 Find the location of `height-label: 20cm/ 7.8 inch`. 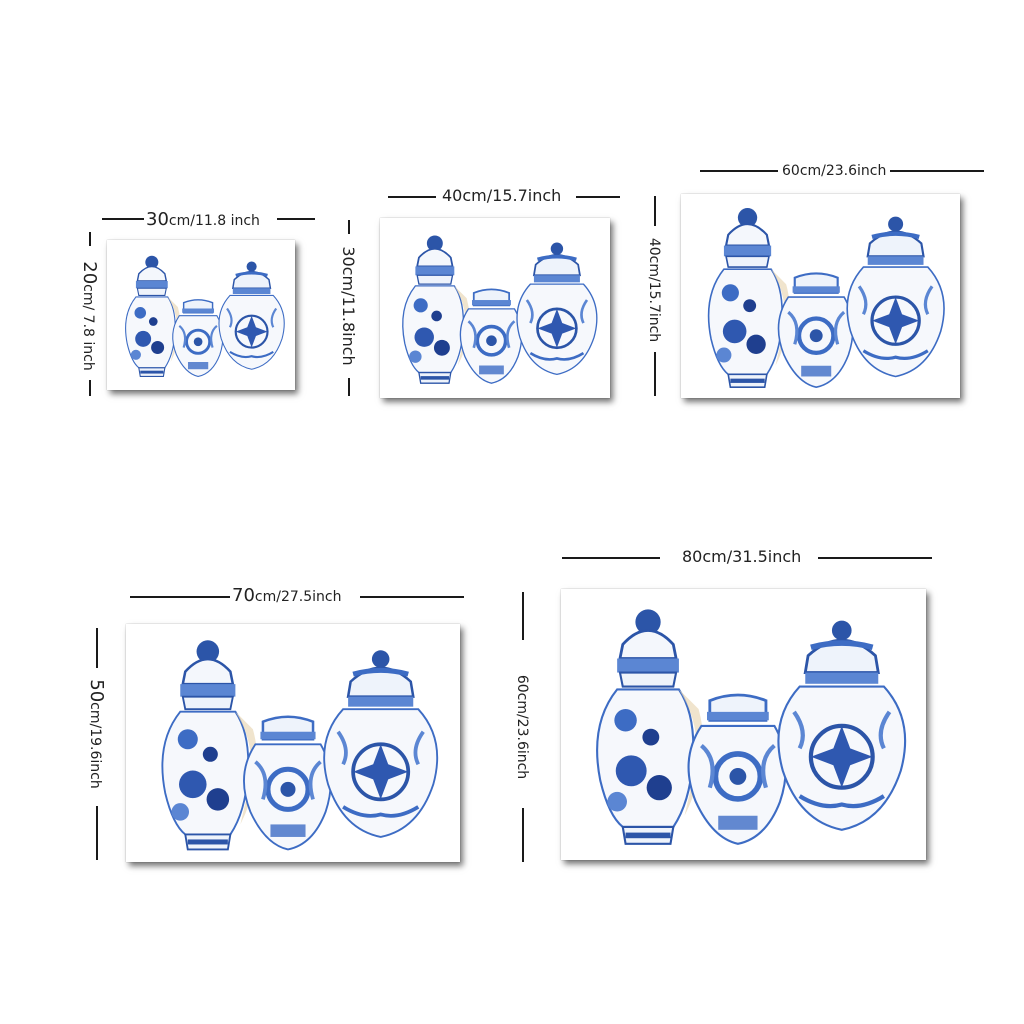

height-label: 20cm/ 7.8 inch is located at coordinates (89, 316).